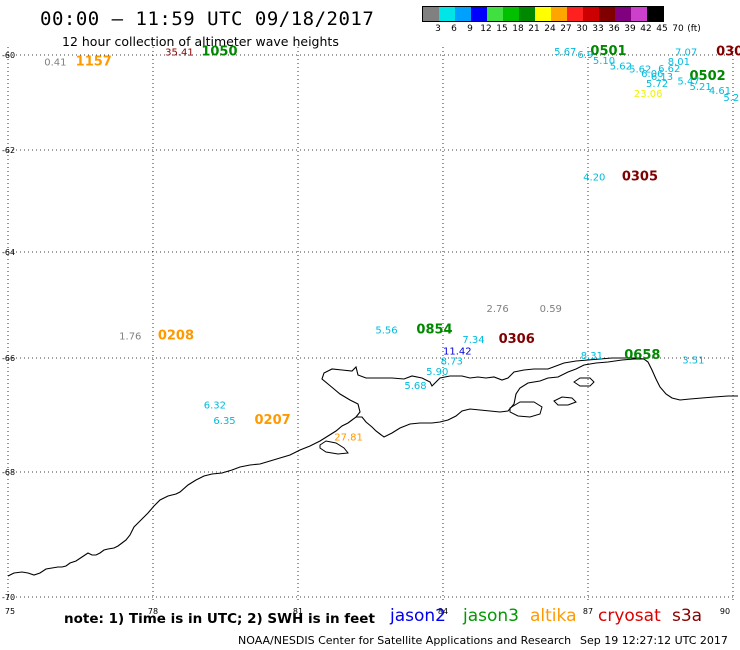  Describe the element at coordinates (629, 616) in the screenshot. I see `satellite-cryosat: cryosat` at that location.